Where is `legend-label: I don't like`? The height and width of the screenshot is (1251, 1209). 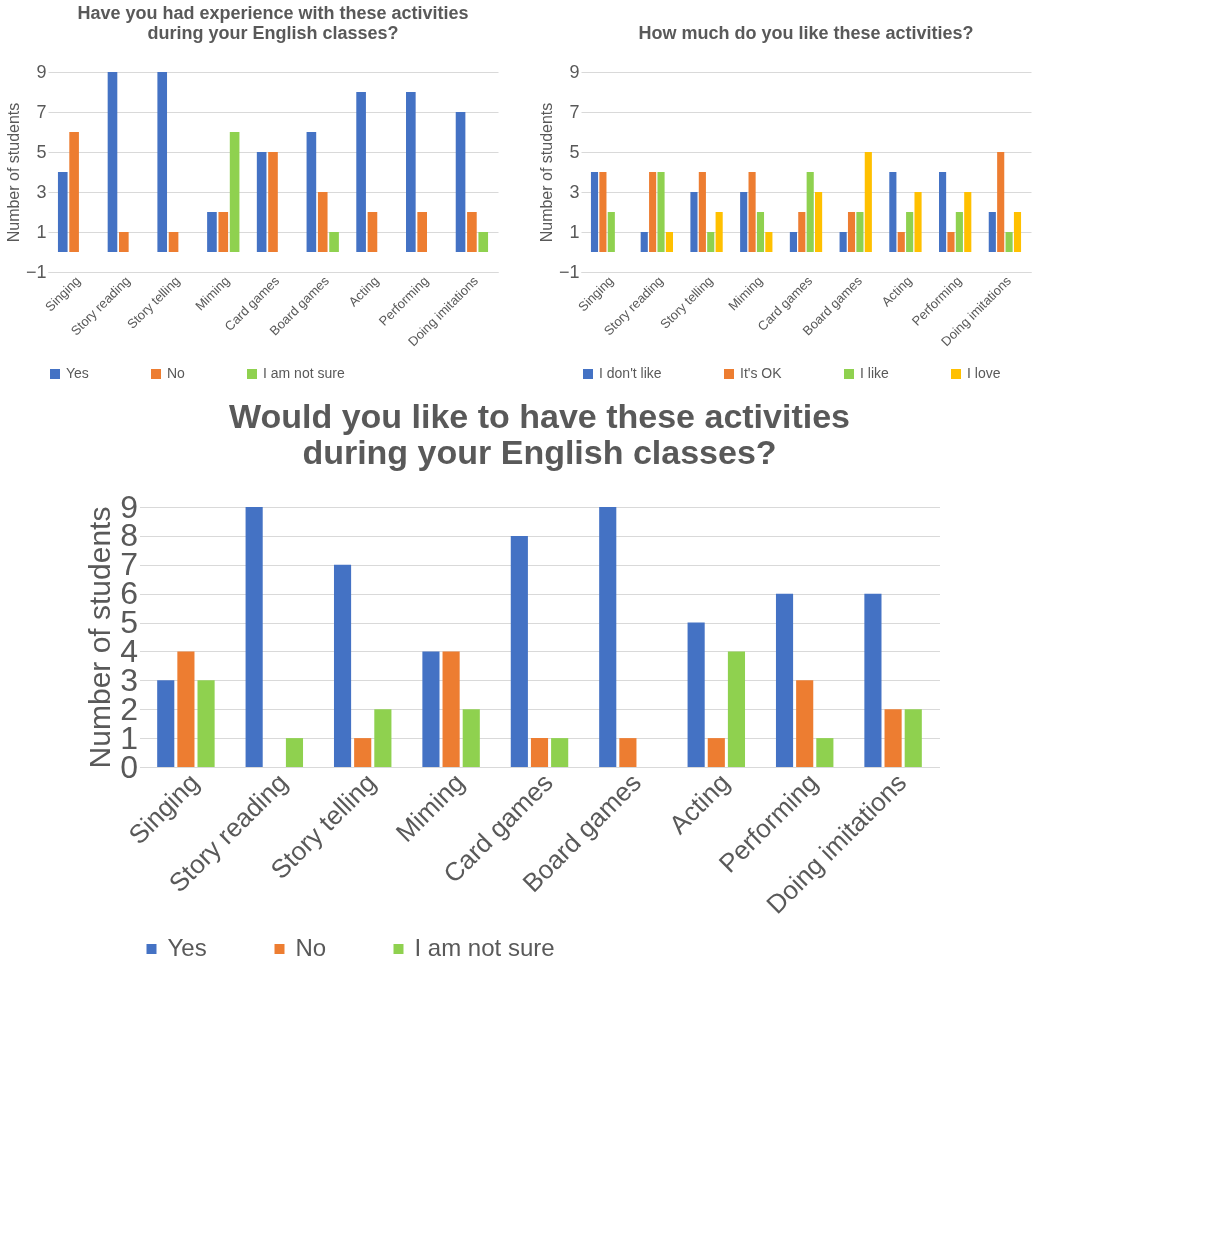 legend-label: I don't like is located at coordinates (630, 373).